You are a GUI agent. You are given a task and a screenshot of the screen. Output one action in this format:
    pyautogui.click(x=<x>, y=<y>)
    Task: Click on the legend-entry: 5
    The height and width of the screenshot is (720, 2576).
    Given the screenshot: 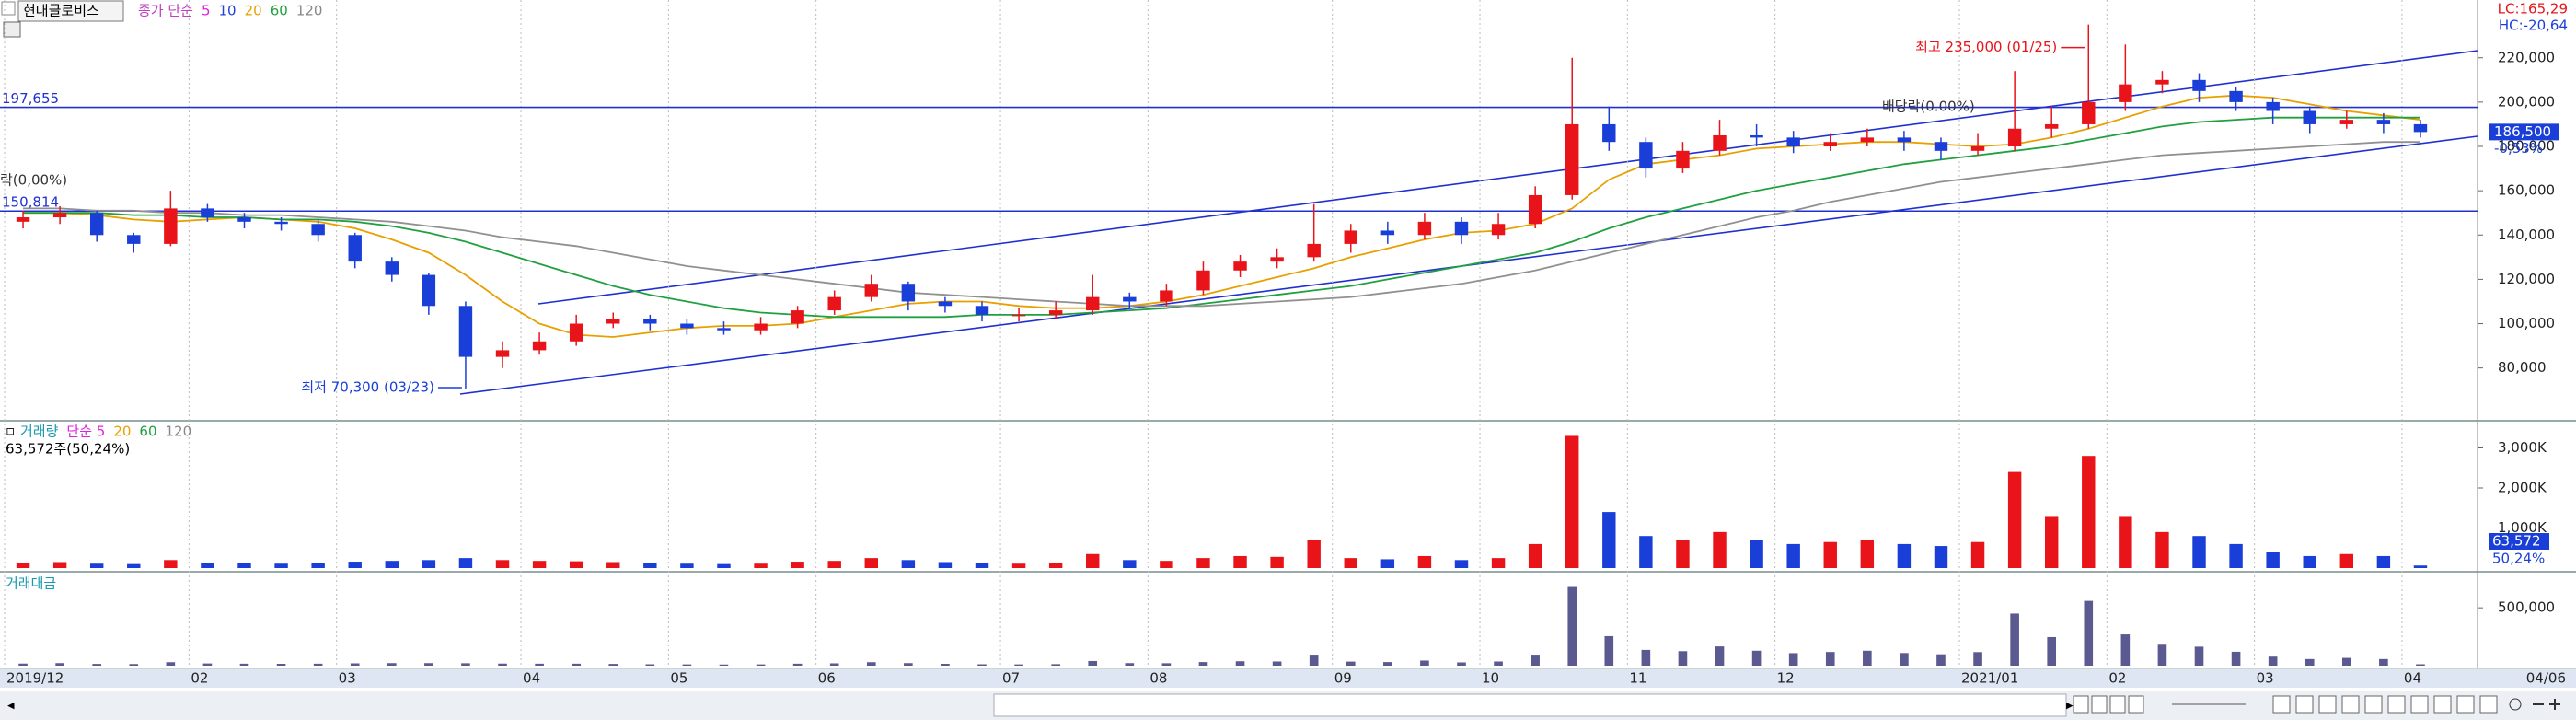 What is the action you would take?
    pyautogui.click(x=206, y=11)
    